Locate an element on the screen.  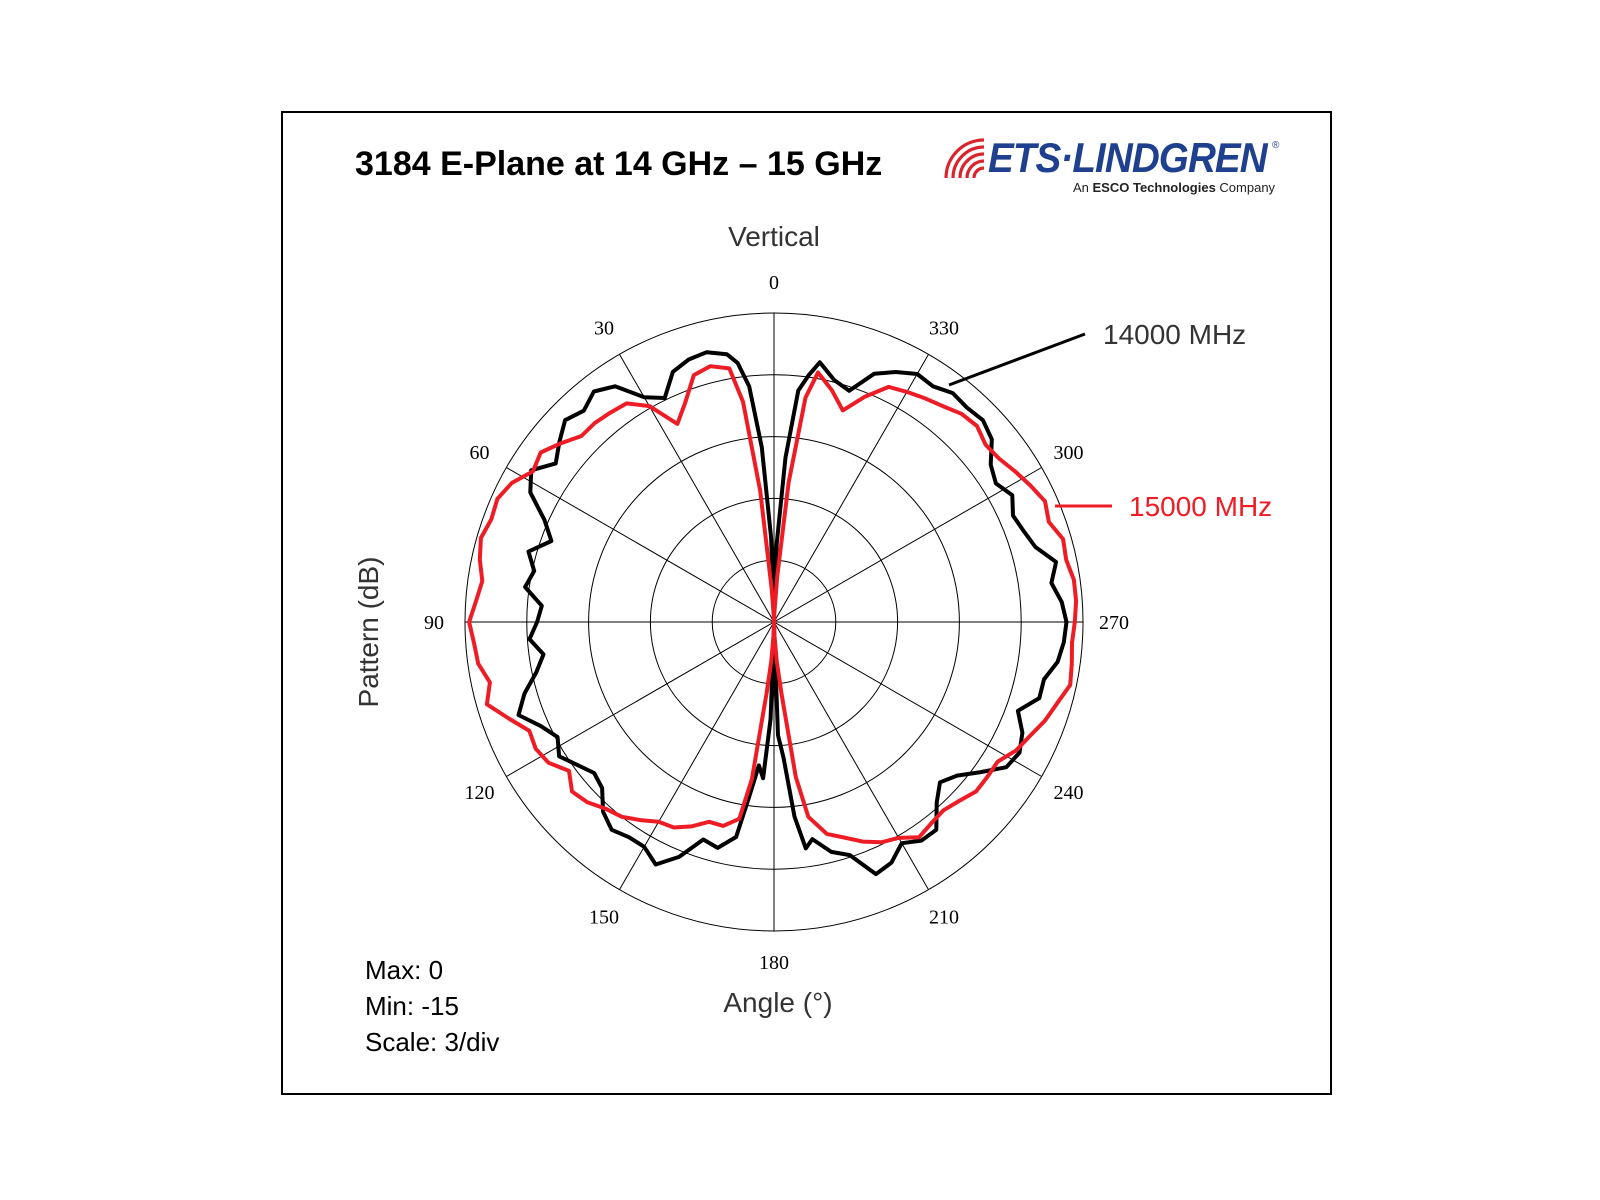
legend-label: 15000 MHz is located at coordinates (1200, 506).